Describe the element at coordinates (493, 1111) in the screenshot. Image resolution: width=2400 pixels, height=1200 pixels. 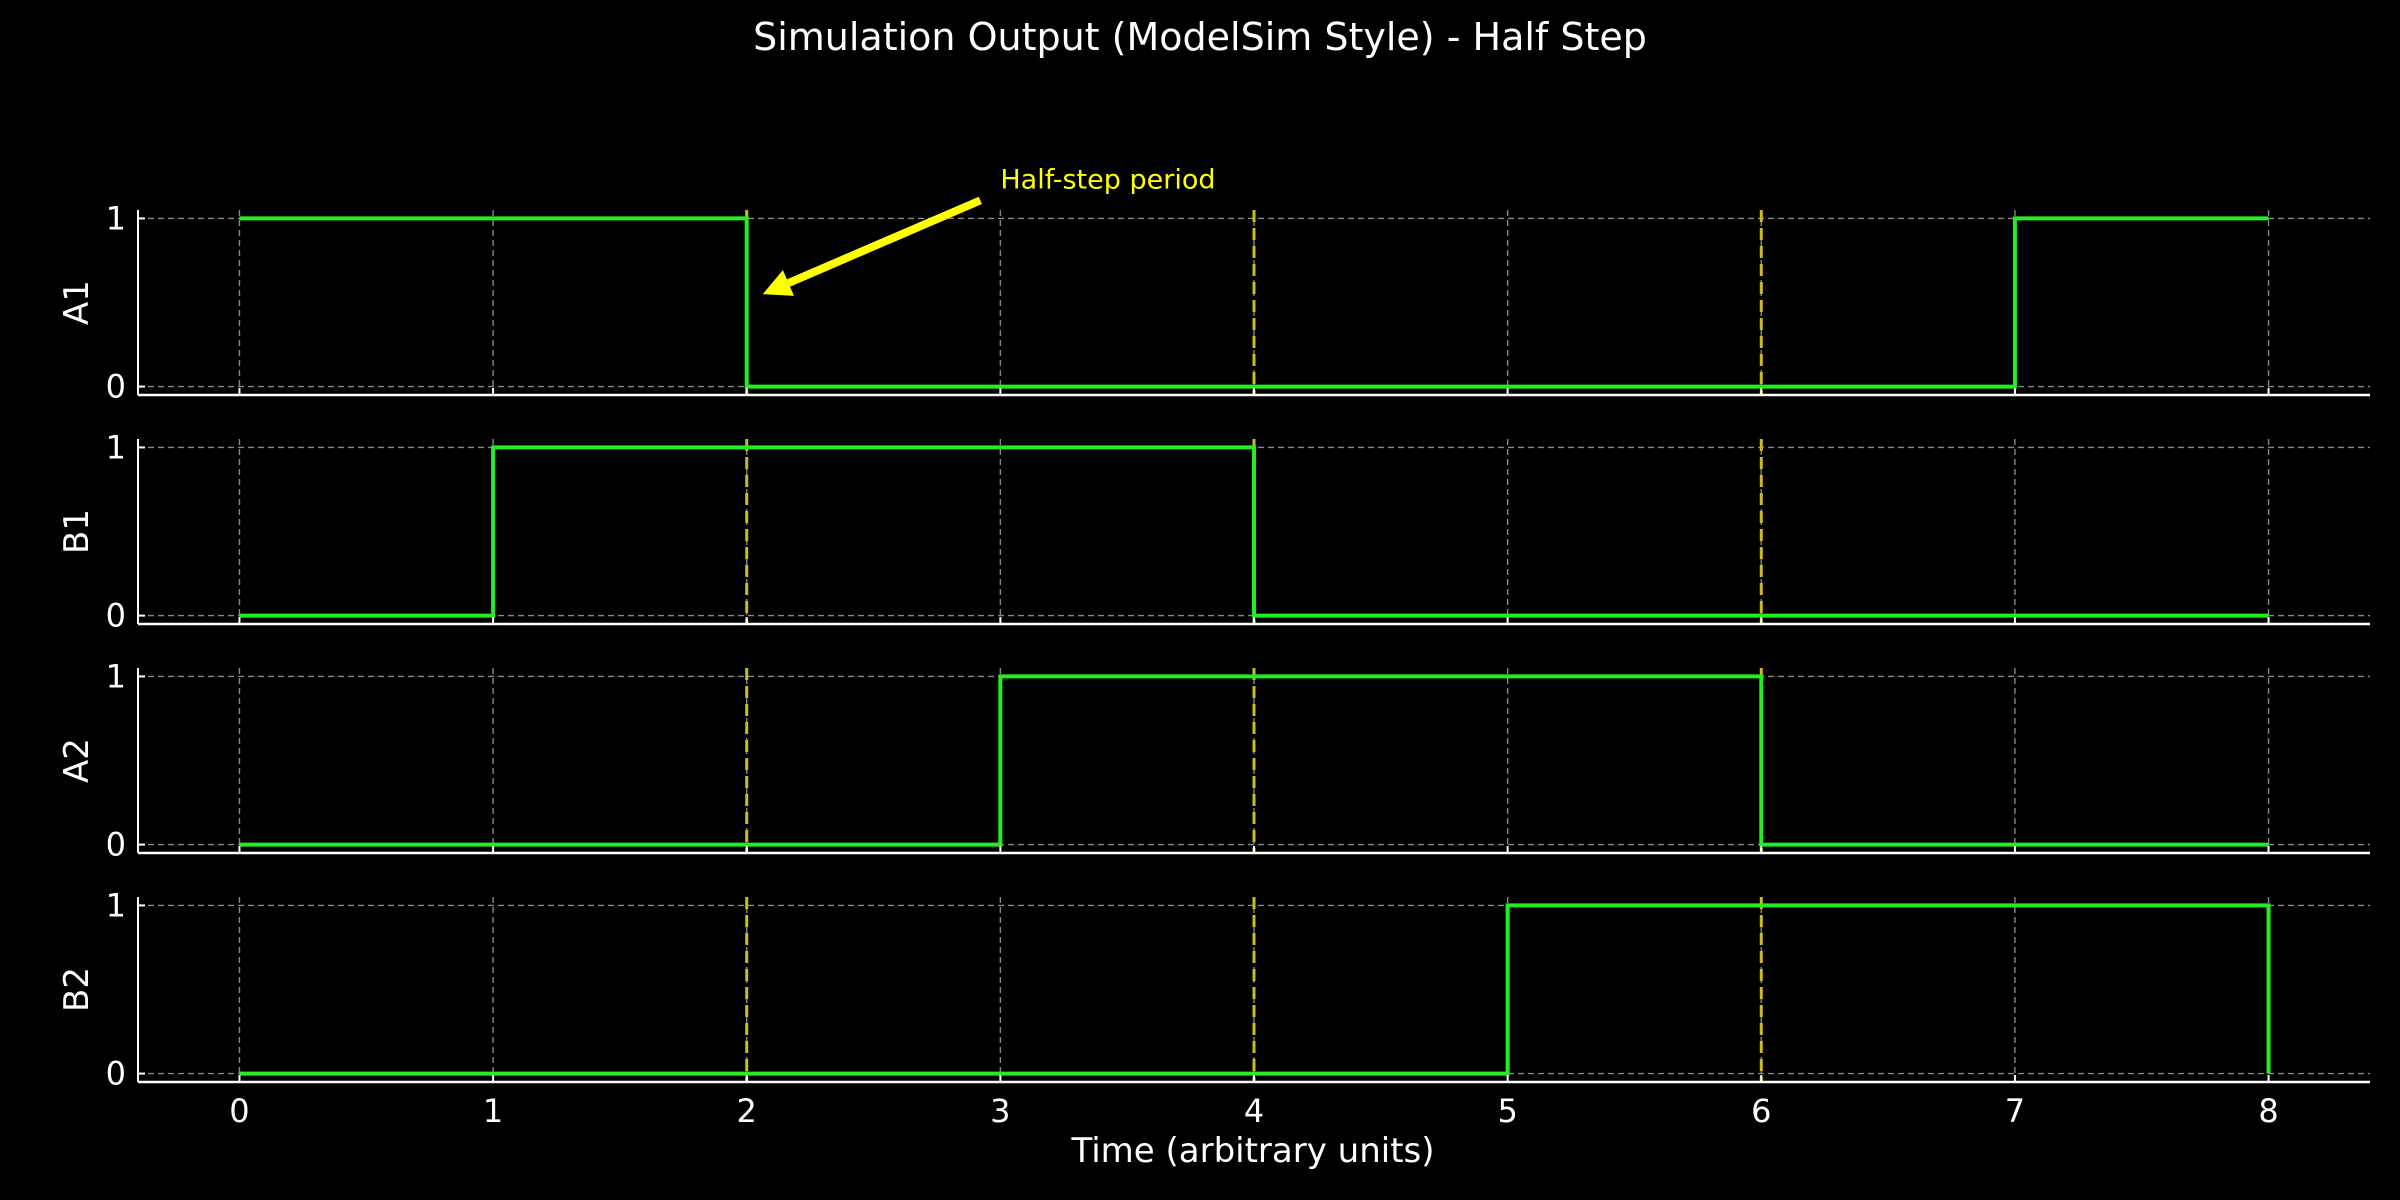
I see `x-tick-label-1: 1` at that location.